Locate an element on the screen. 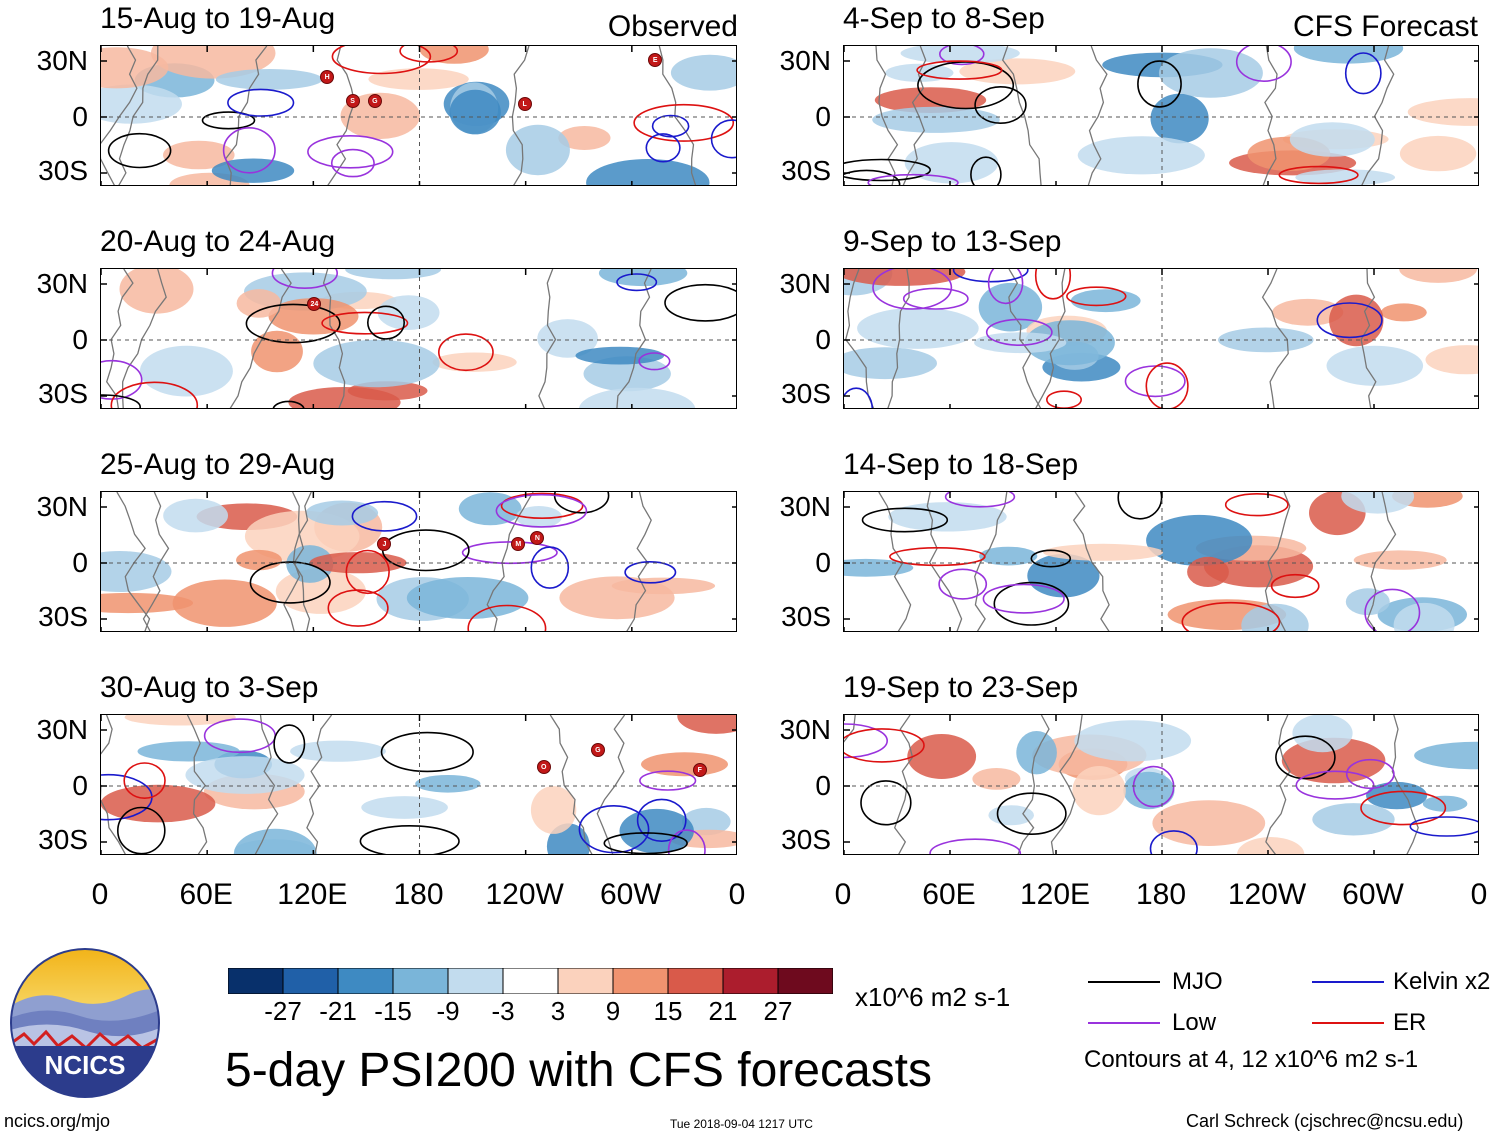 Image resolution: width=1510 pixels, height=1137 pixels. colorbar-tick-label: 3 is located at coordinates (558, 1011).